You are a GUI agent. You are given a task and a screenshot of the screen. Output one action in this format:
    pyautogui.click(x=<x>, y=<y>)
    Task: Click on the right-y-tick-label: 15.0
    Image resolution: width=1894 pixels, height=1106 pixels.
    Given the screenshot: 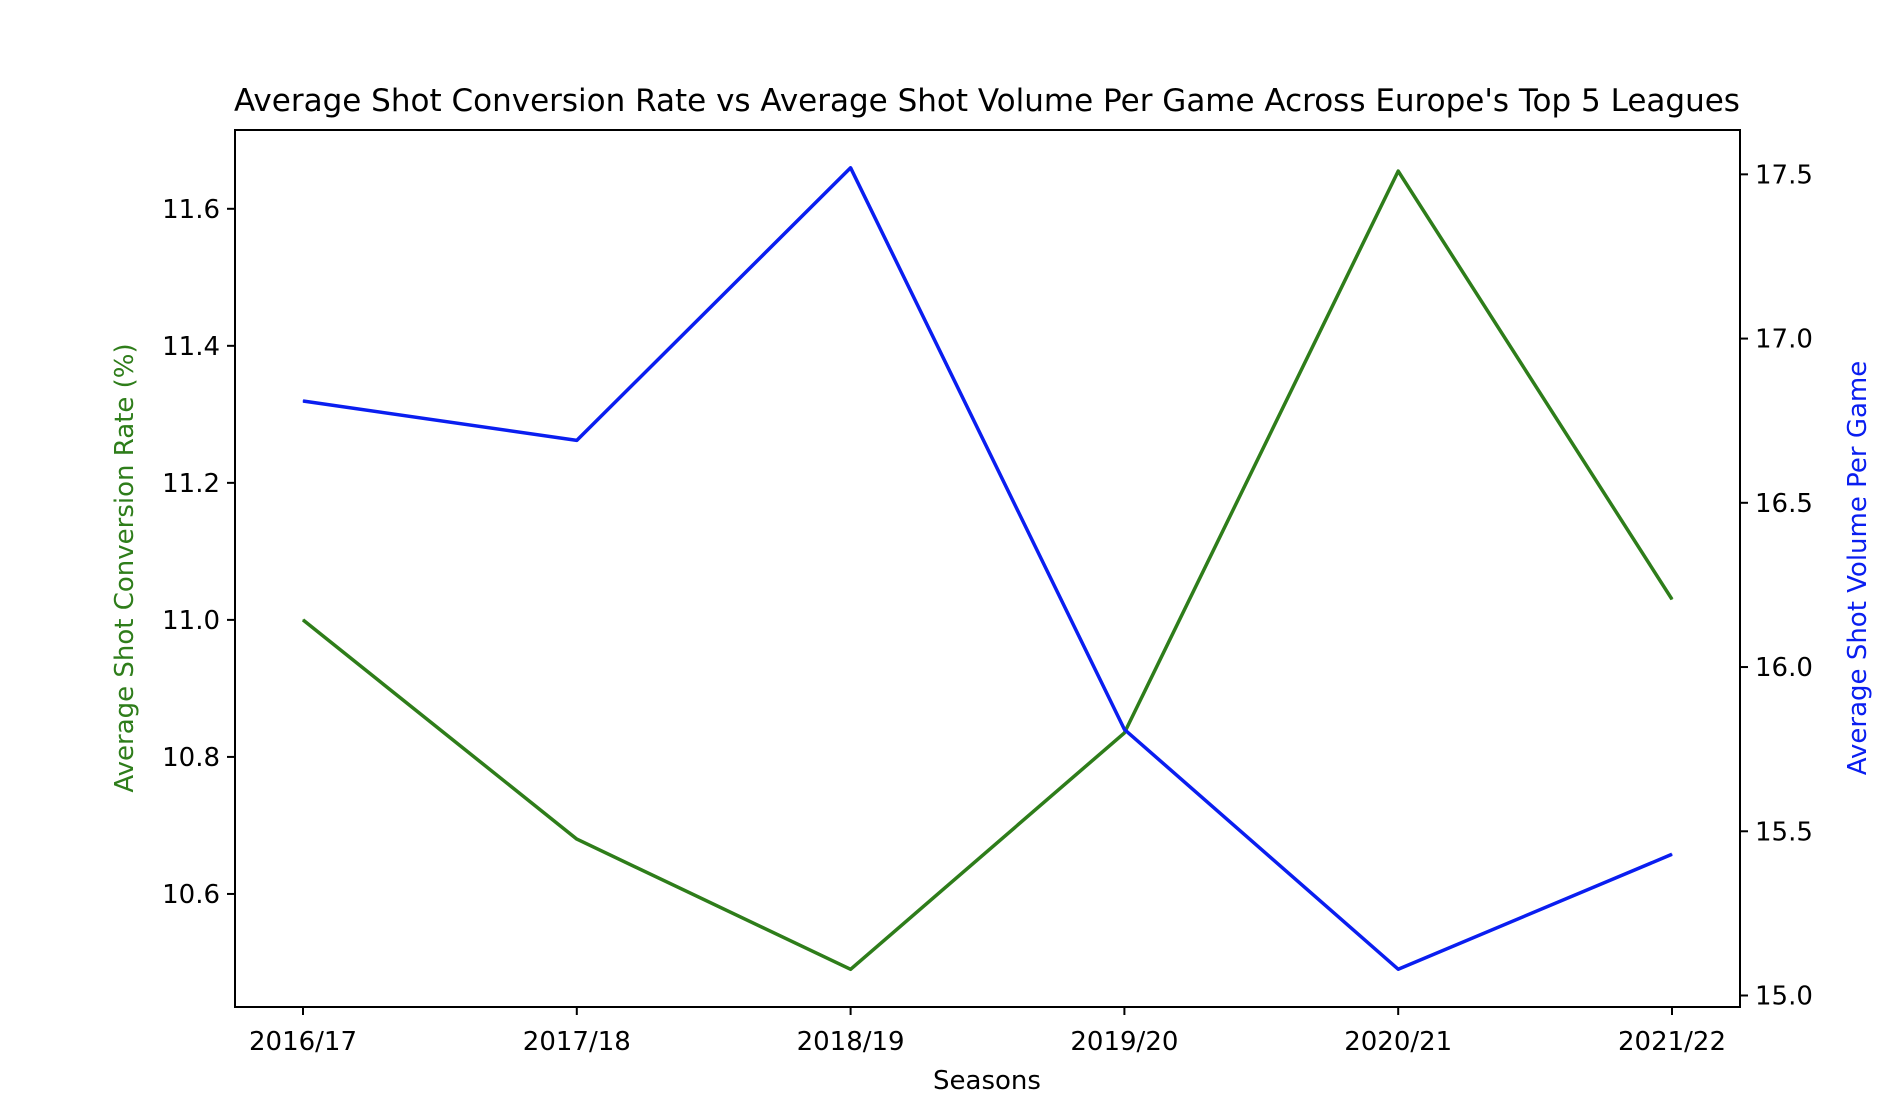 What is the action you would take?
    pyautogui.click(x=1784, y=997)
    